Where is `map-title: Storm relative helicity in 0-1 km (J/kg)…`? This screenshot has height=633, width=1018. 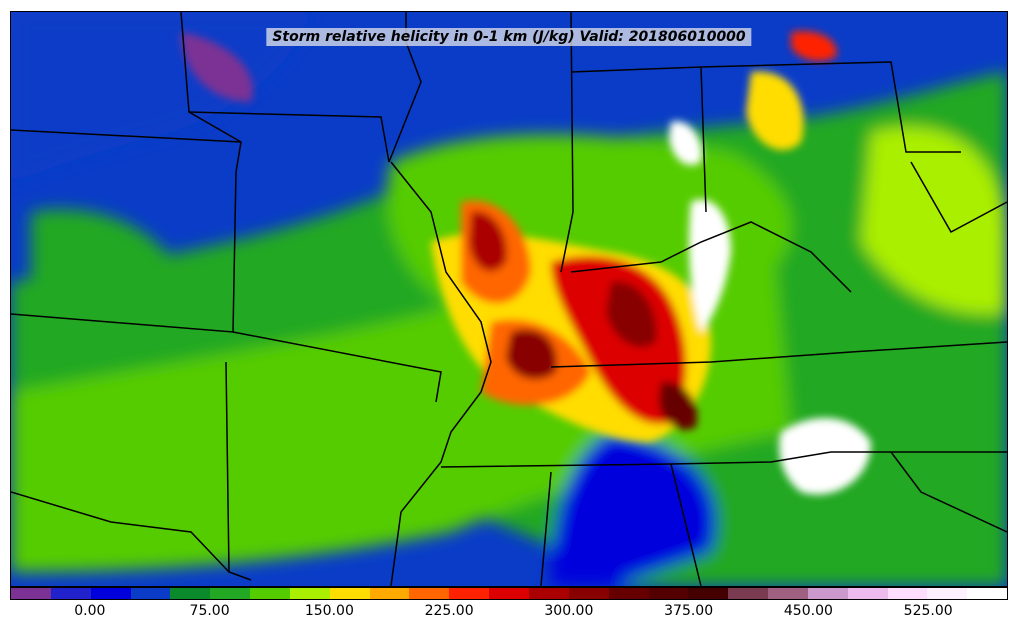
map-title: Storm relative helicity in 0-1 km (J/kg)… is located at coordinates (509, 37).